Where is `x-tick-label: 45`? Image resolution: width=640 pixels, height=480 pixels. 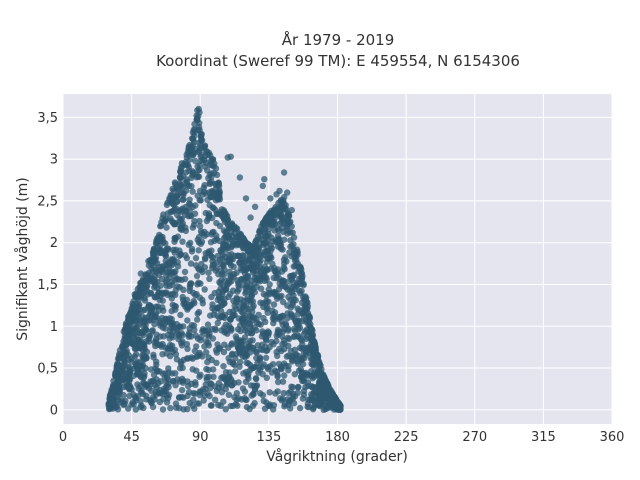
x-tick-label: 45 is located at coordinates (131, 437).